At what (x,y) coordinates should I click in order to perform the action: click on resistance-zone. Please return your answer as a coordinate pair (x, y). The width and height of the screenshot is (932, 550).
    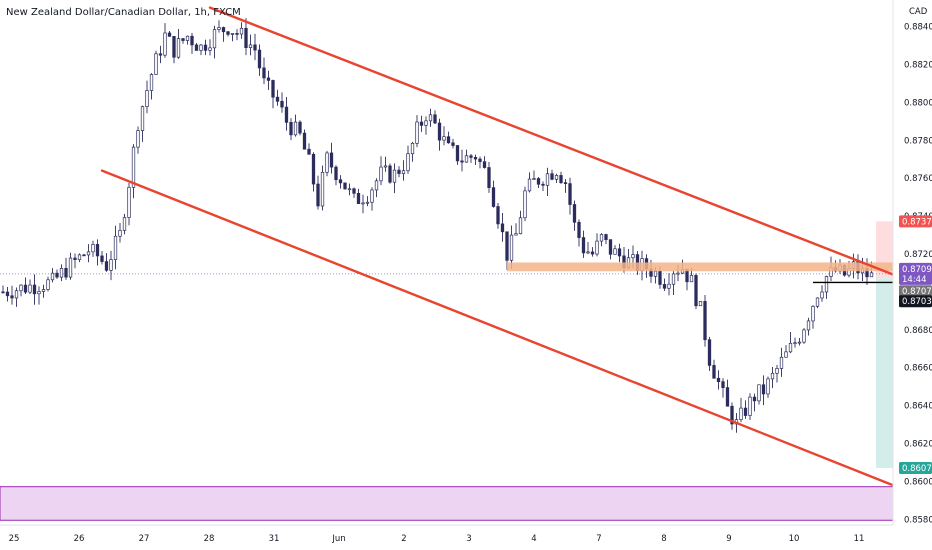
    Looking at the image, I should click on (719, 267).